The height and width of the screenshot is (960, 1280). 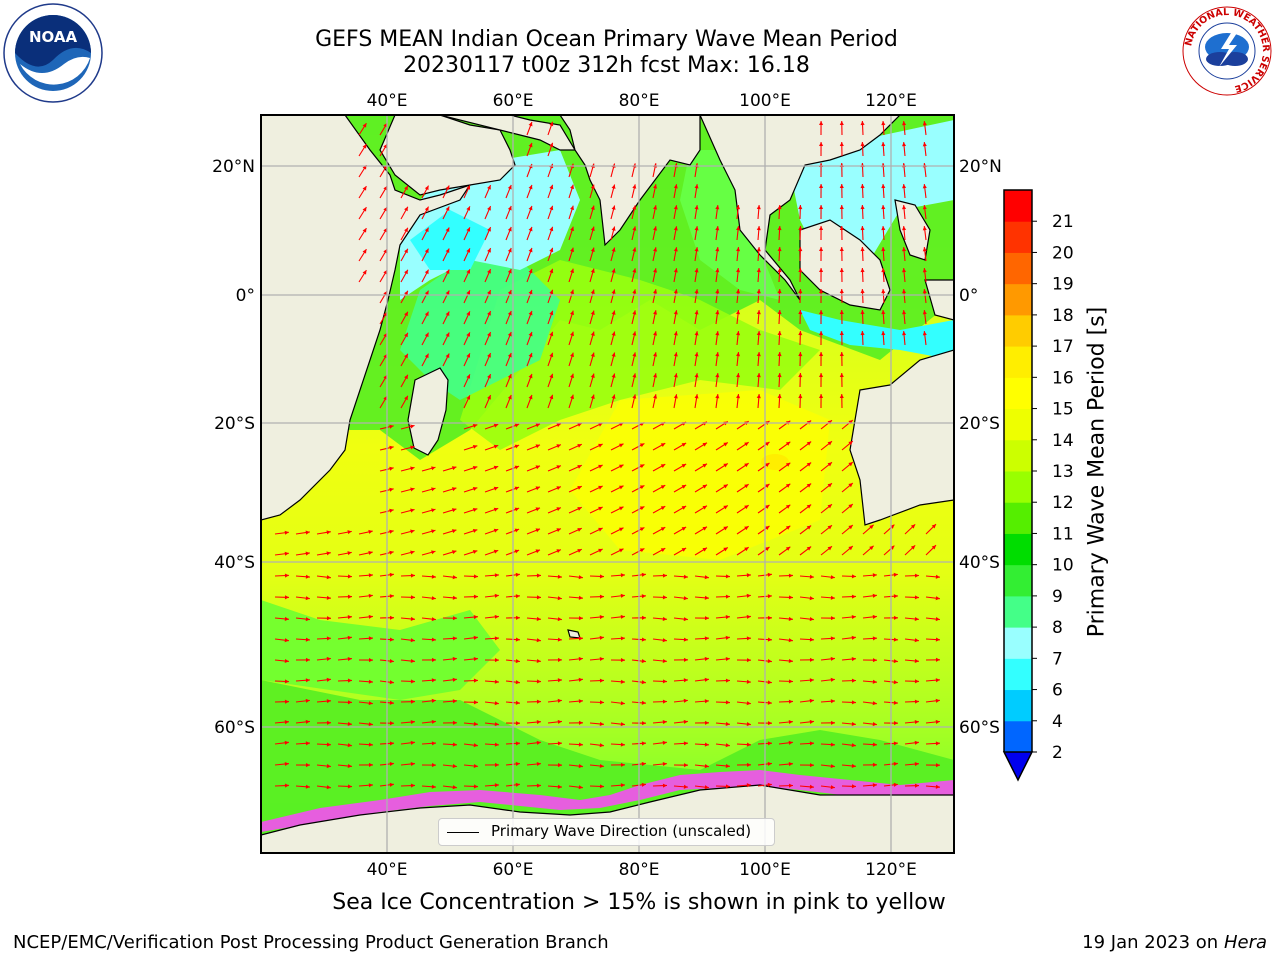 I want to click on colorbar-tick-label: 19, so click(x=1063, y=285).